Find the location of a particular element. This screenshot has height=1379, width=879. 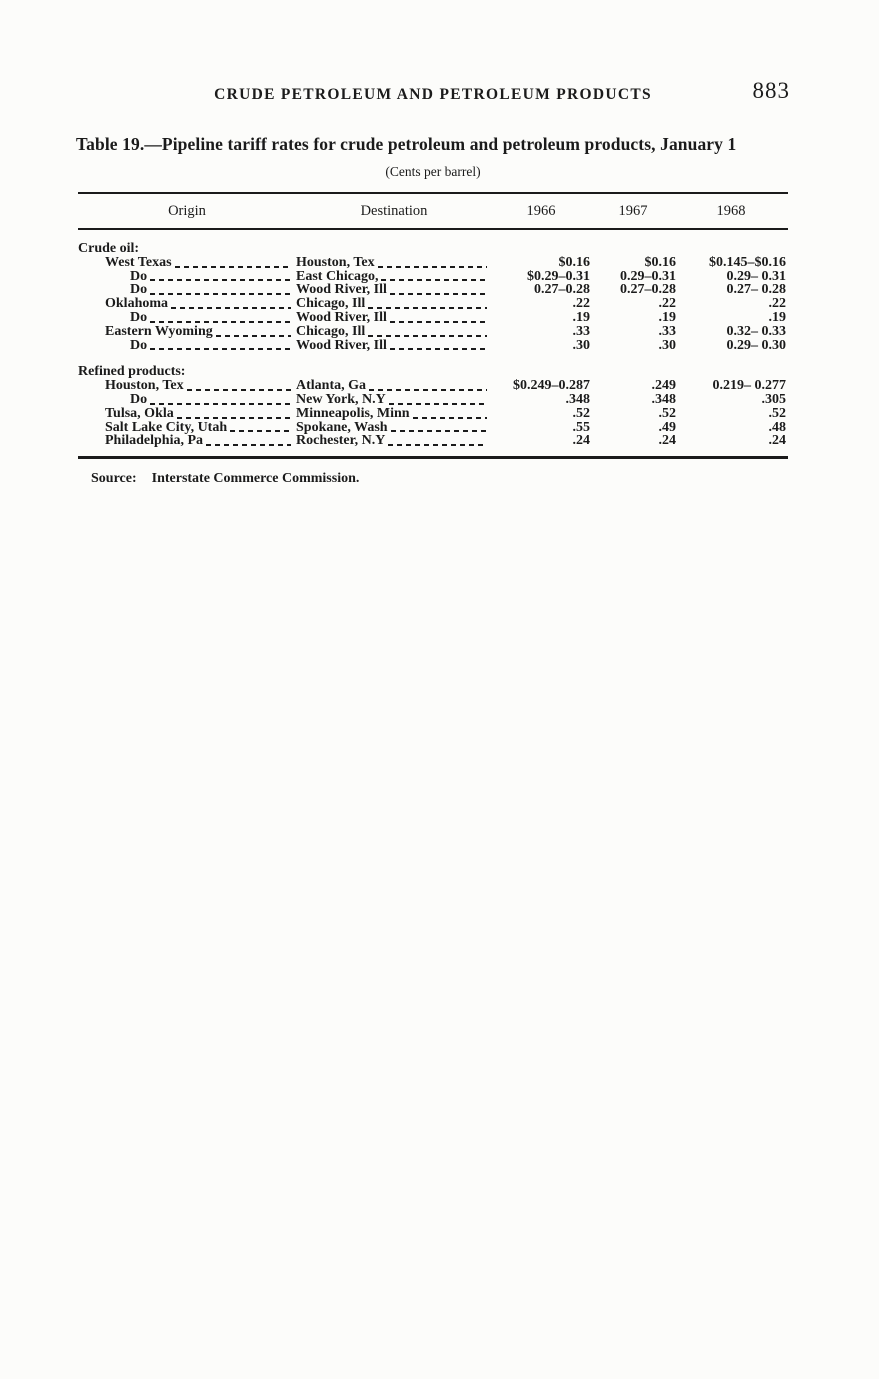

destination-text: Chicago, Ill is located at coordinates (331, 304).